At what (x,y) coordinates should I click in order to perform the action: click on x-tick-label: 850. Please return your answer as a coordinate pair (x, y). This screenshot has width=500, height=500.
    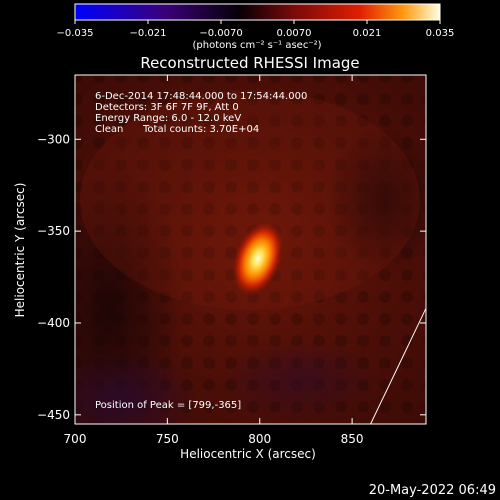
    Looking at the image, I should click on (352, 439).